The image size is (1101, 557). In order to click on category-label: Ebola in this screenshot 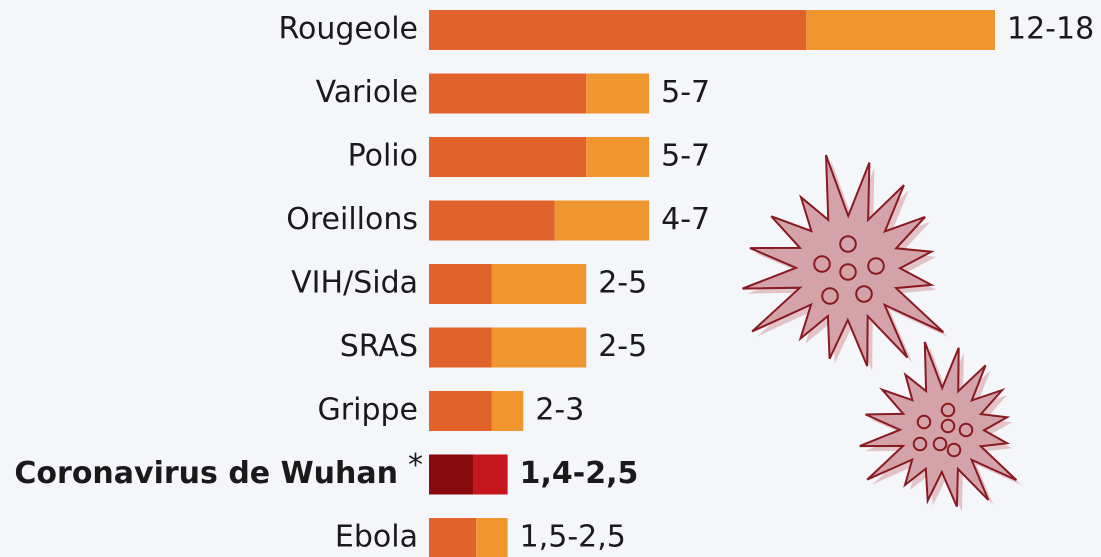, I will do `click(376, 537)`.